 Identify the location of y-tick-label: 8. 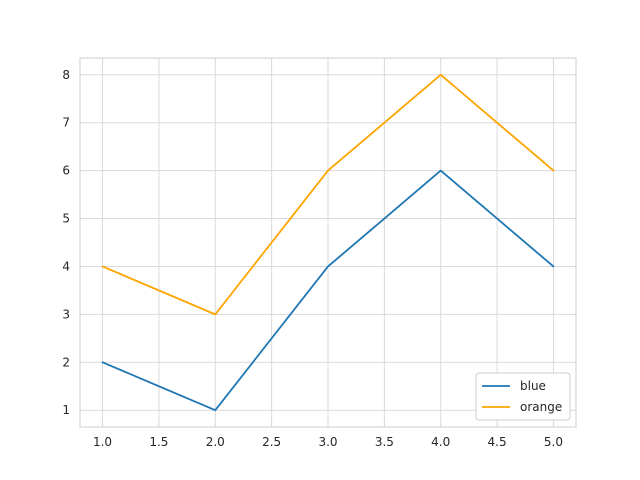
(66, 75).